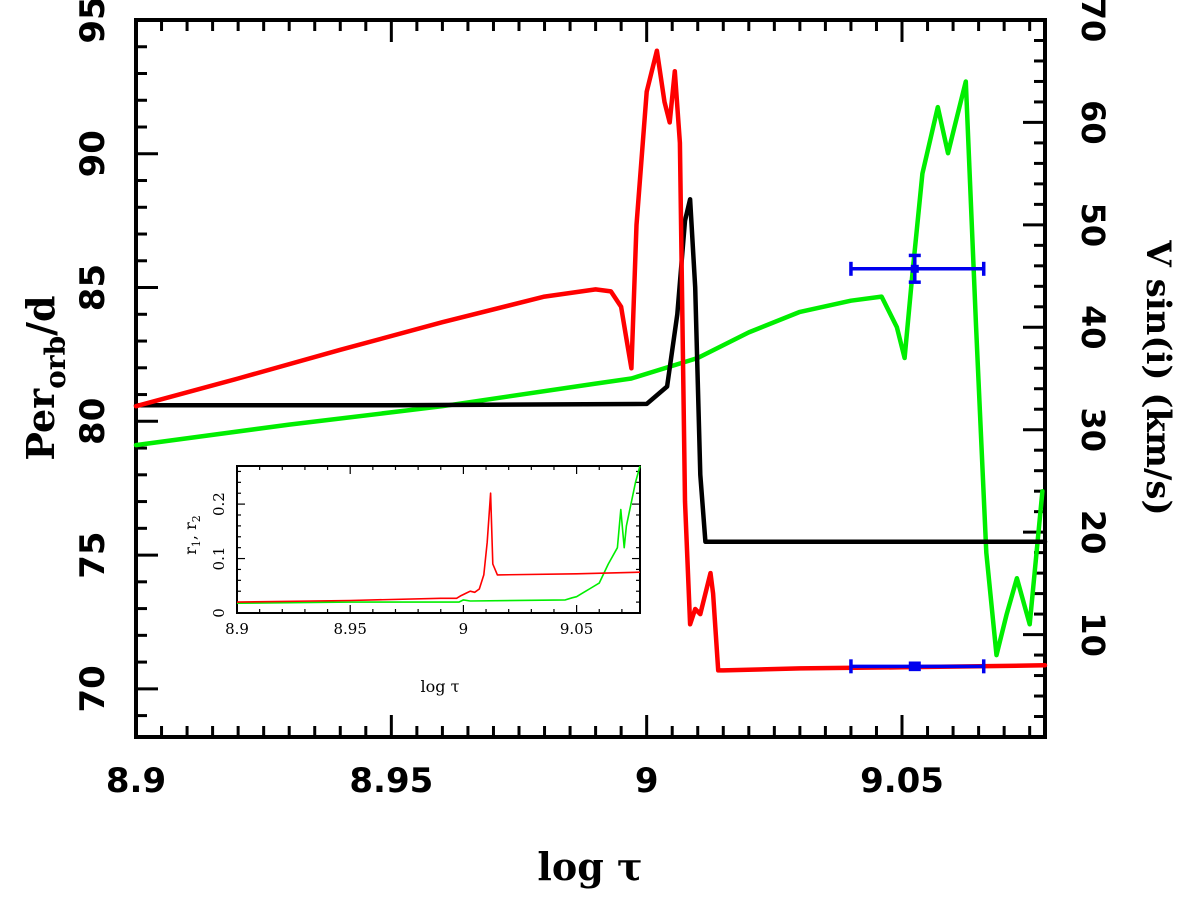 The image size is (1200, 899). I want to click on y-right-tick-label: 10, so click(1093, 634).